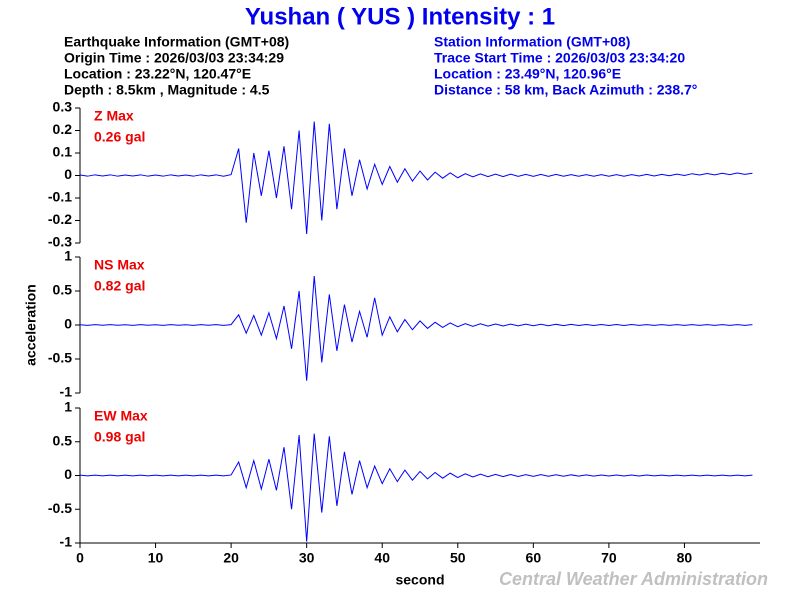 Image resolution: width=800 pixels, height=600 pixels. What do you see at coordinates (63, 107) in the screenshot?
I see `y-tick-label: 0.3` at bounding box center [63, 107].